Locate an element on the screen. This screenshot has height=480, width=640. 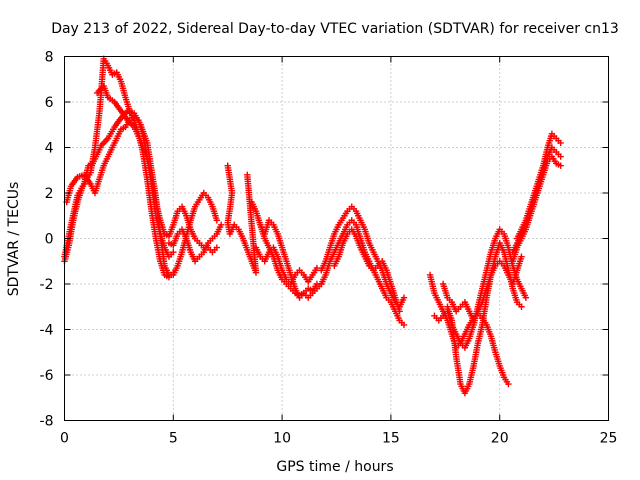
y-tick-label: 4 is located at coordinates (49, 149).